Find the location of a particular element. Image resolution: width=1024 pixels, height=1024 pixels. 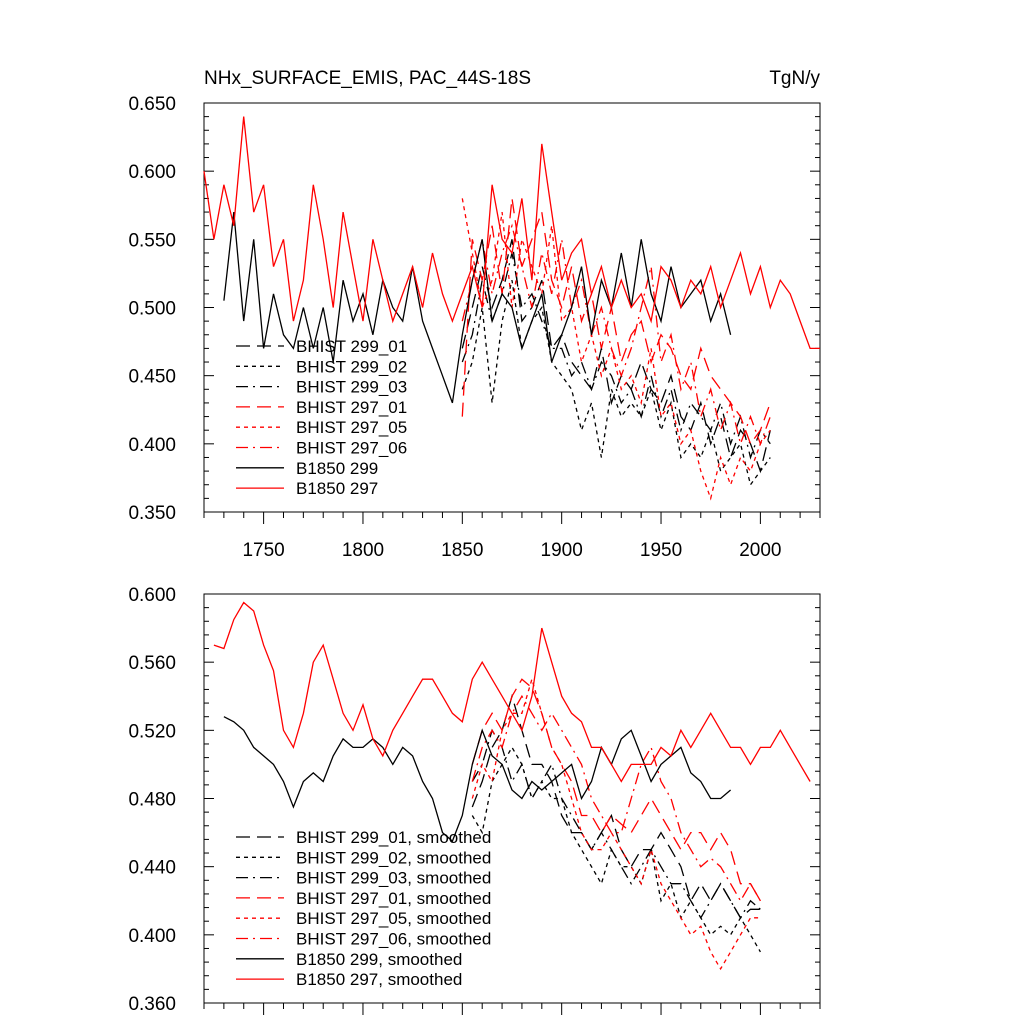

legend-label: BHIST 297_06, smoothed is located at coordinates (393, 939).